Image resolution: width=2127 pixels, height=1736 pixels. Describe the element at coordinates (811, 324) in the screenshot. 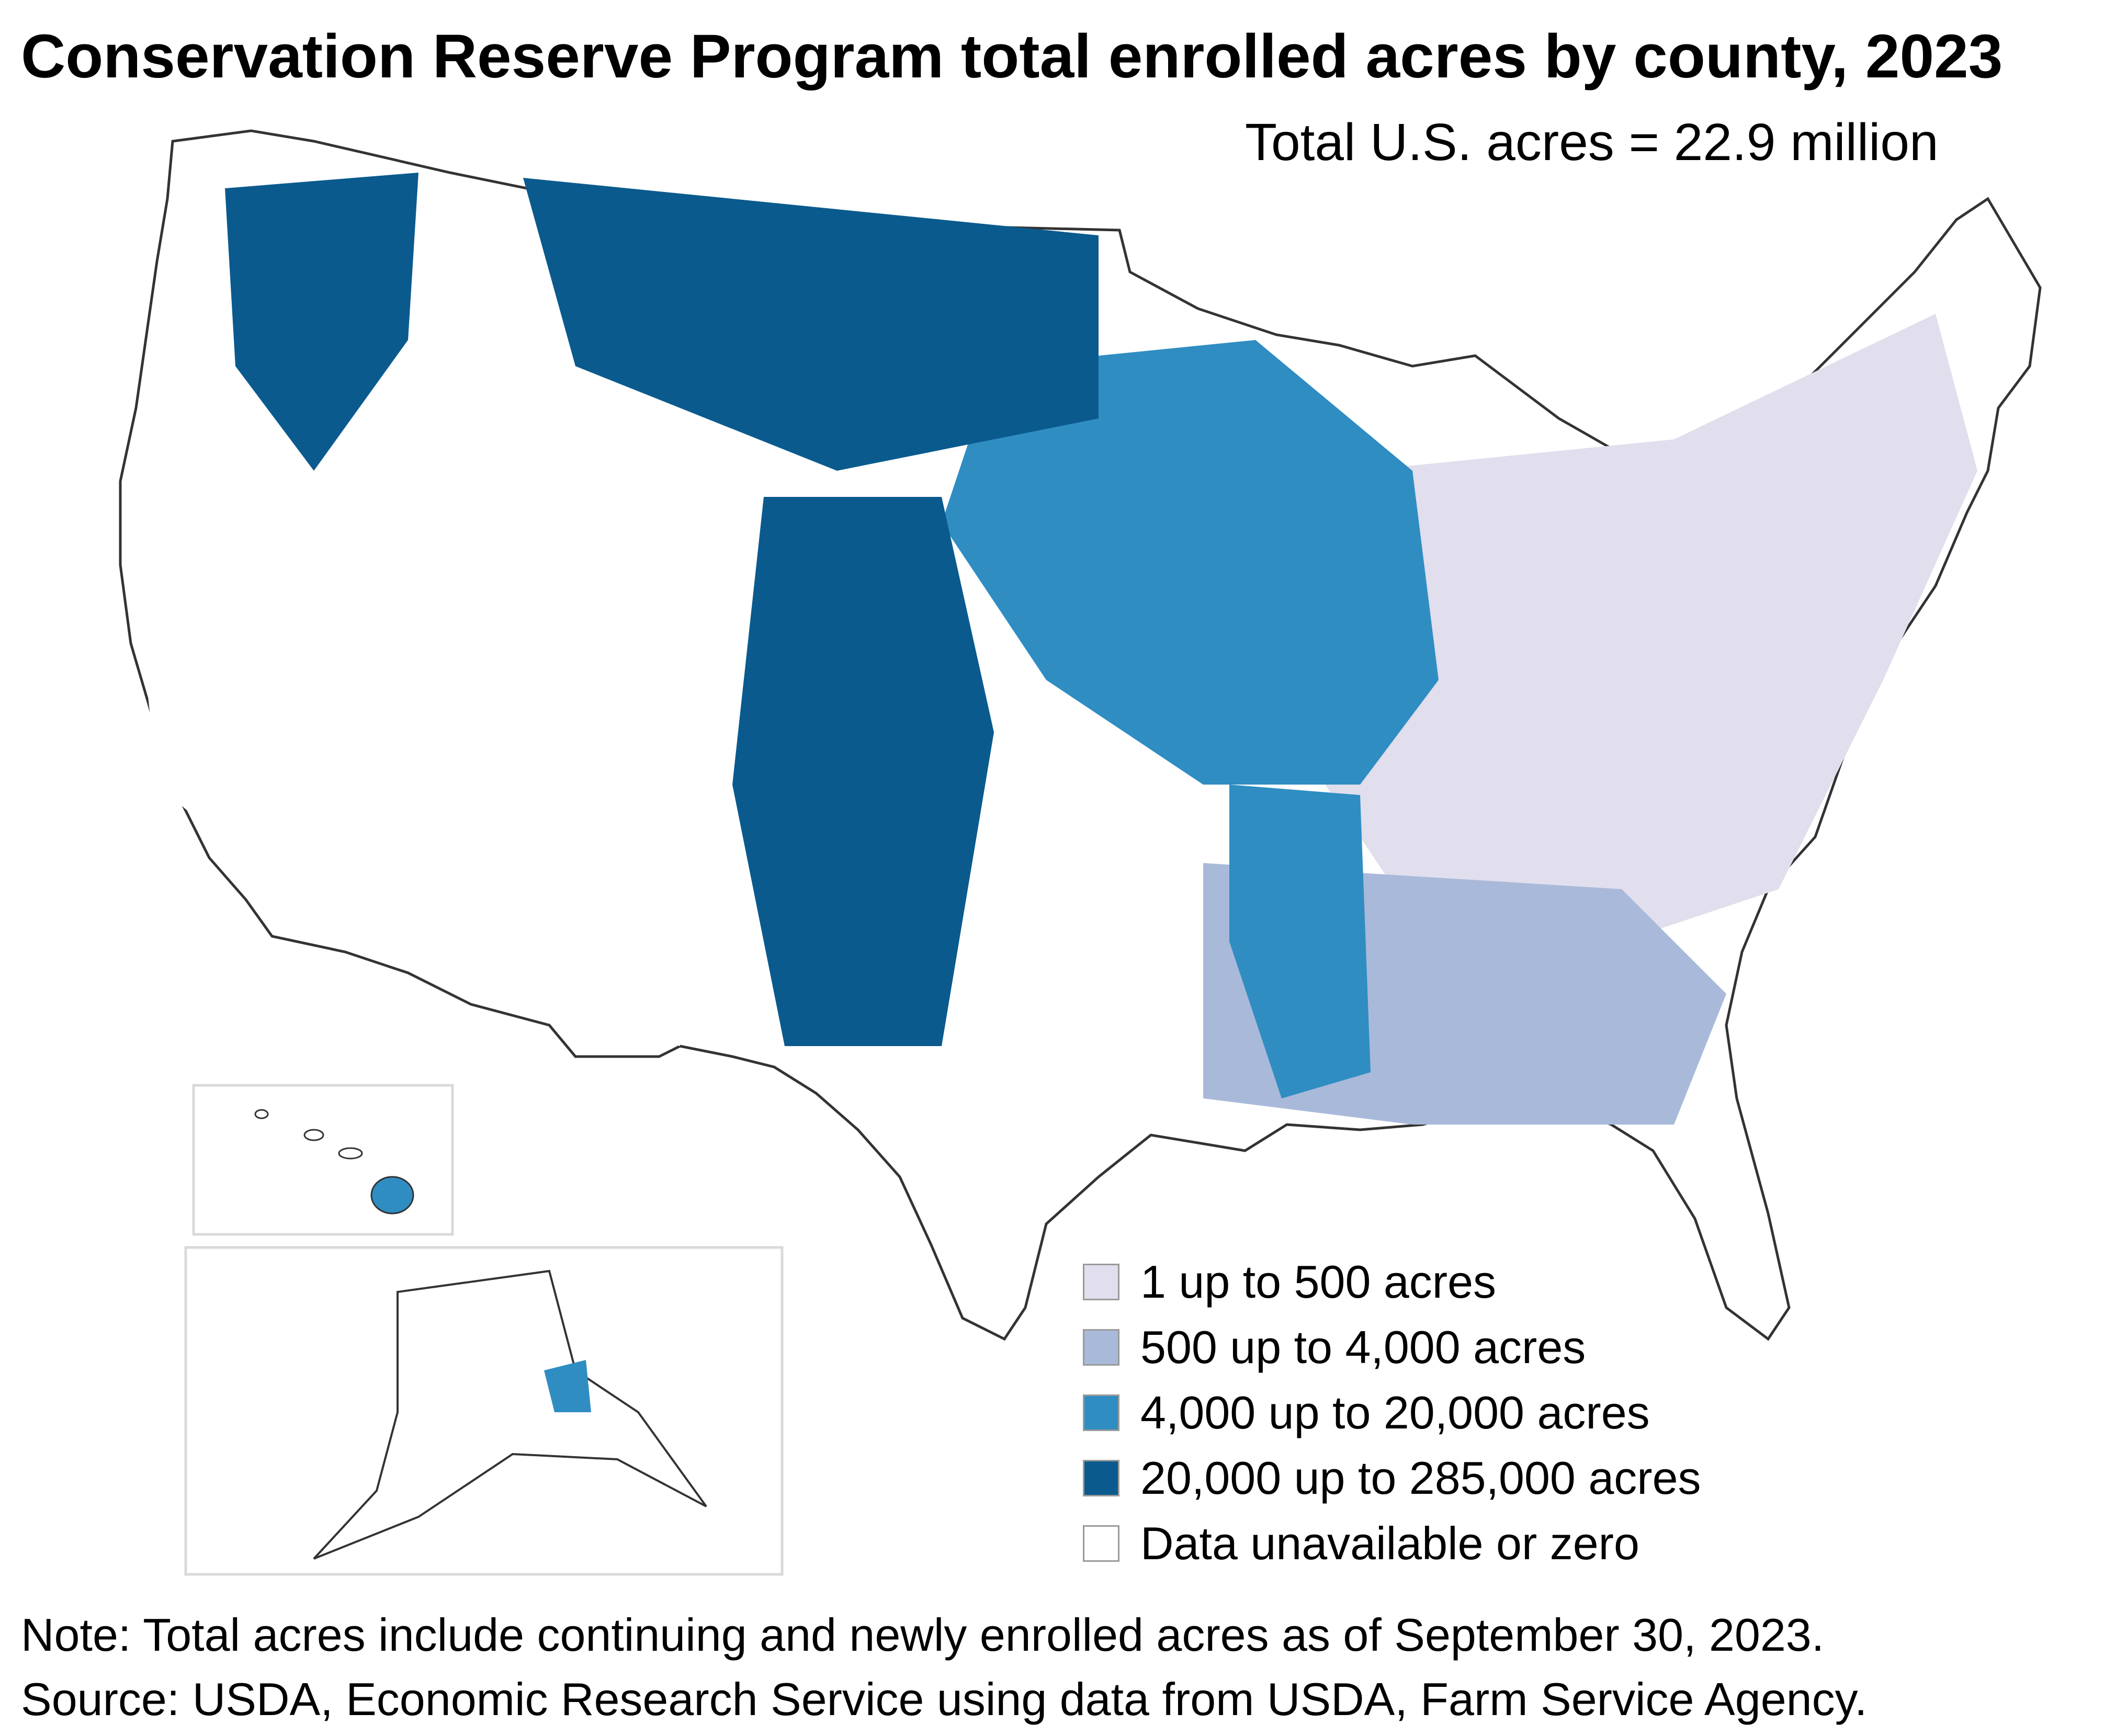

I see `region-northern-plains` at that location.